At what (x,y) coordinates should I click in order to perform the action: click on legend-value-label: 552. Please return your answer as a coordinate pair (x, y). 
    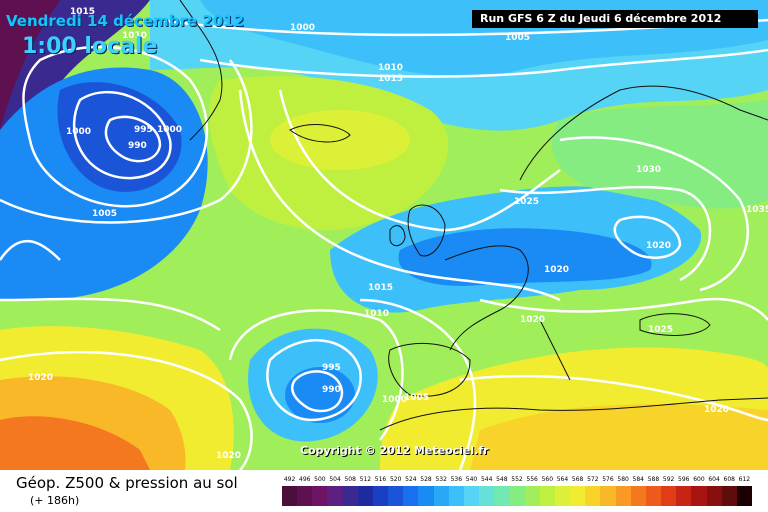
    Looking at the image, I should click on (517, 479).